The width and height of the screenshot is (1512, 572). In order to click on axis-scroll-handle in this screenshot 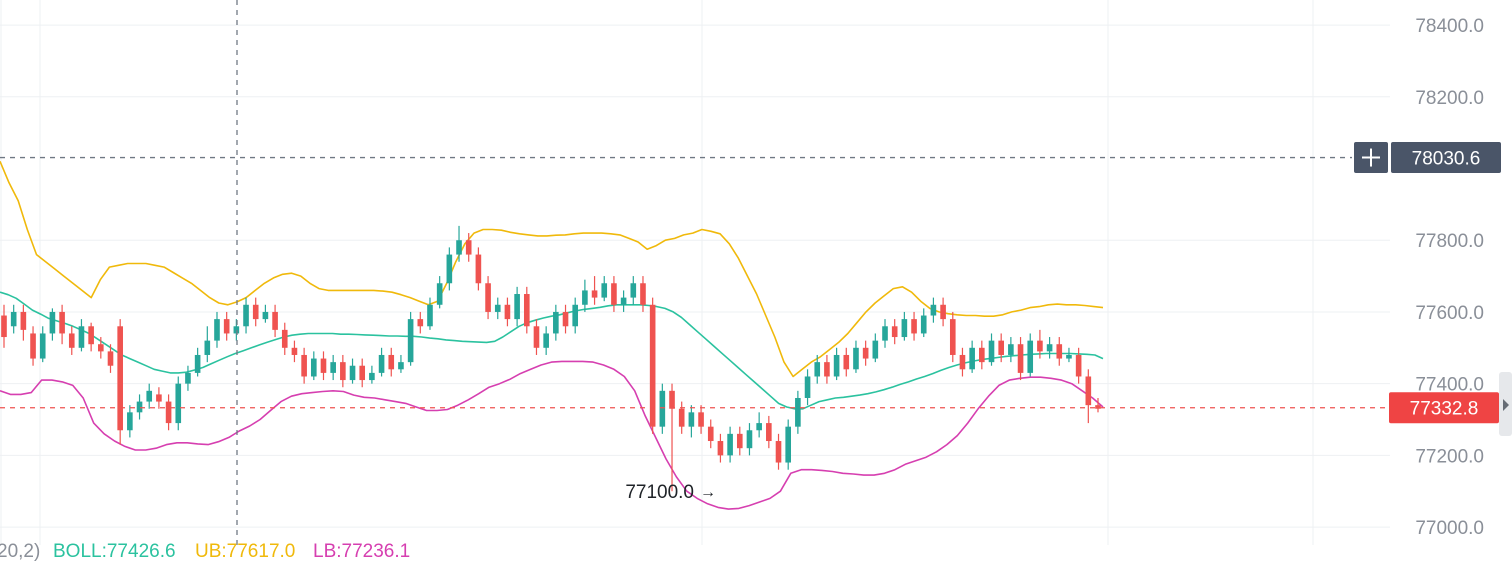, I will do `click(1505, 404)`.